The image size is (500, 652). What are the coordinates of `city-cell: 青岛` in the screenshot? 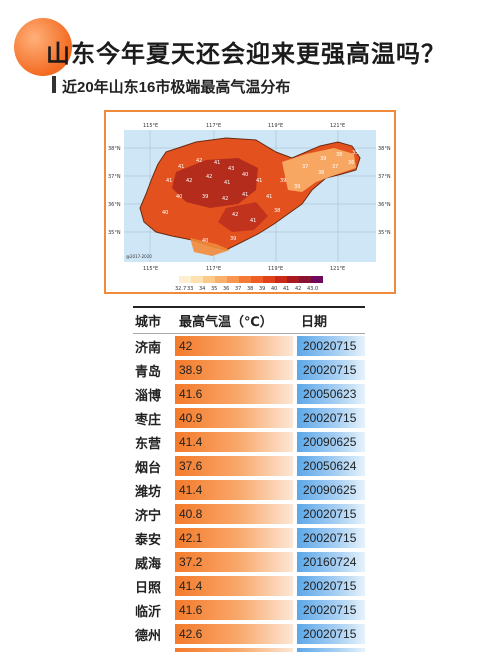 It's located at (148, 371).